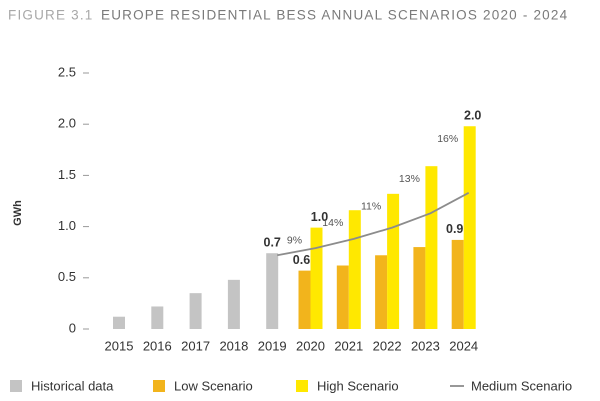 The width and height of the screenshot is (600, 401). I want to click on data-label: 2.0, so click(472, 116).